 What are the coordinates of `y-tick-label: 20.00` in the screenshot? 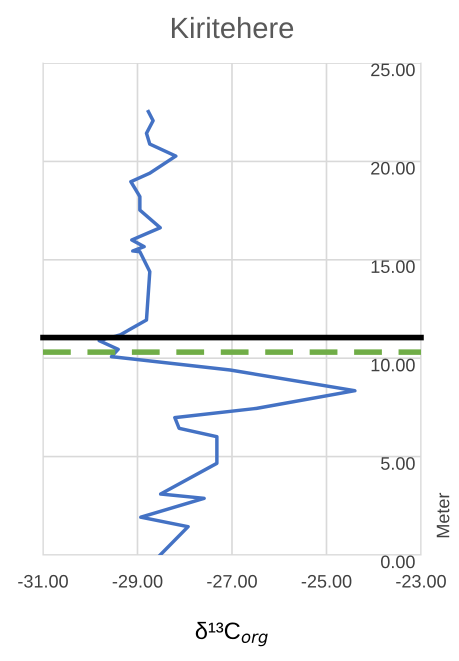 It's located at (393, 168).